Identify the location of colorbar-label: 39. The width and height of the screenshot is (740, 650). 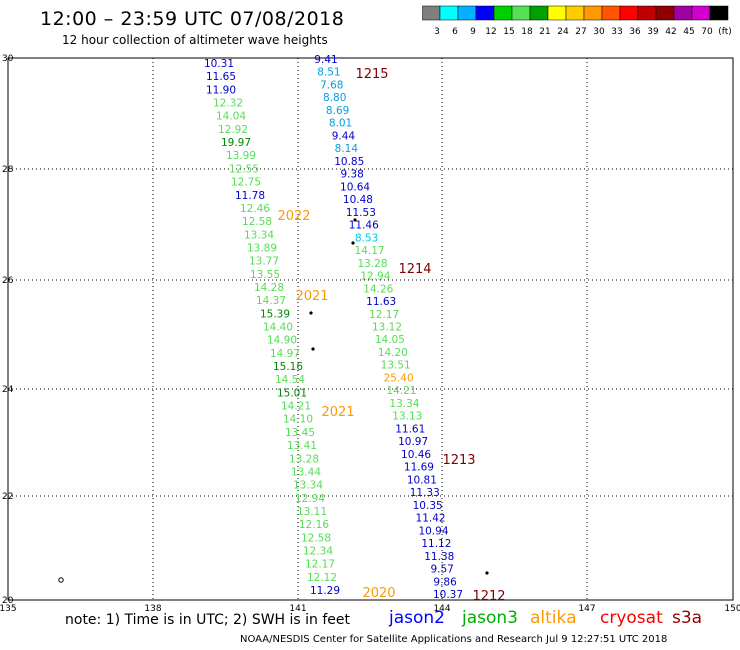
(653, 32).